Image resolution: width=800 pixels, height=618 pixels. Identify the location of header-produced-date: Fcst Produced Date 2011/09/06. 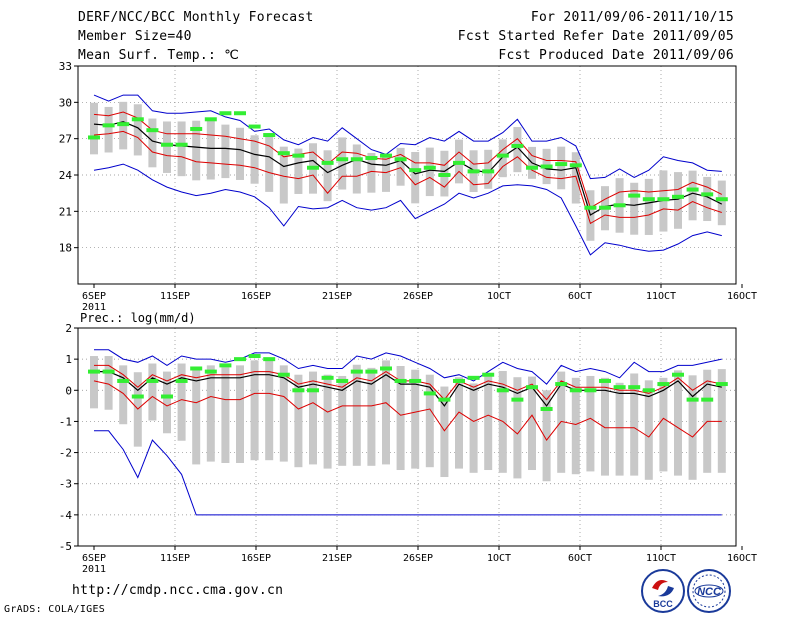
(616, 55).